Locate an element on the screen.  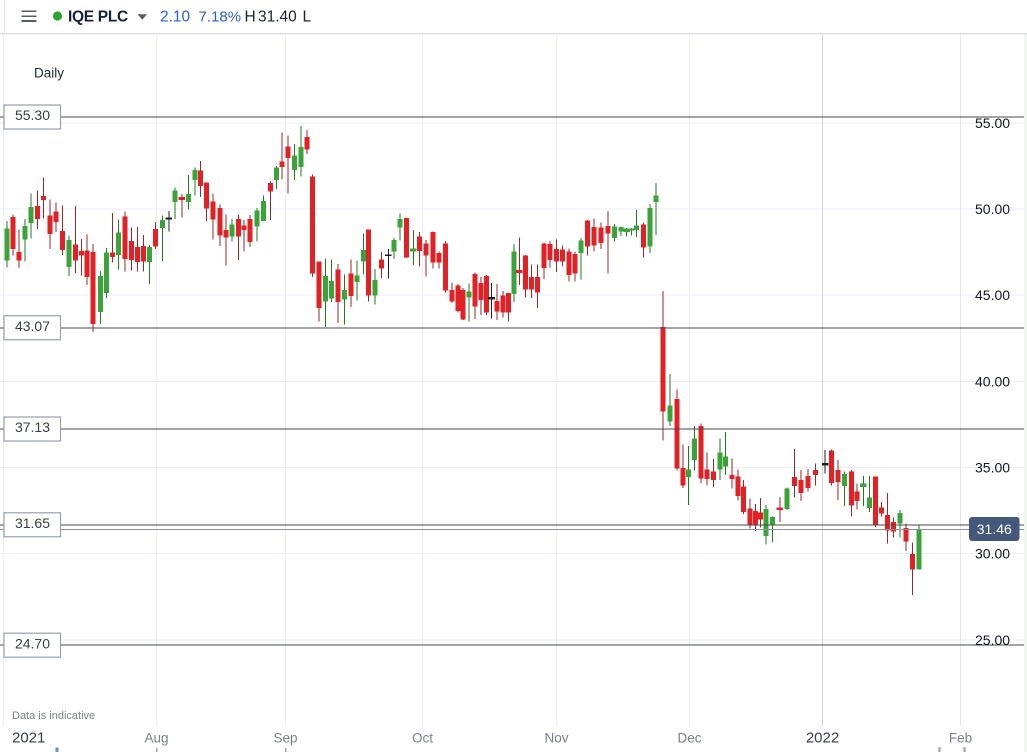
svg-text: 43.07 is located at coordinates (32, 326).